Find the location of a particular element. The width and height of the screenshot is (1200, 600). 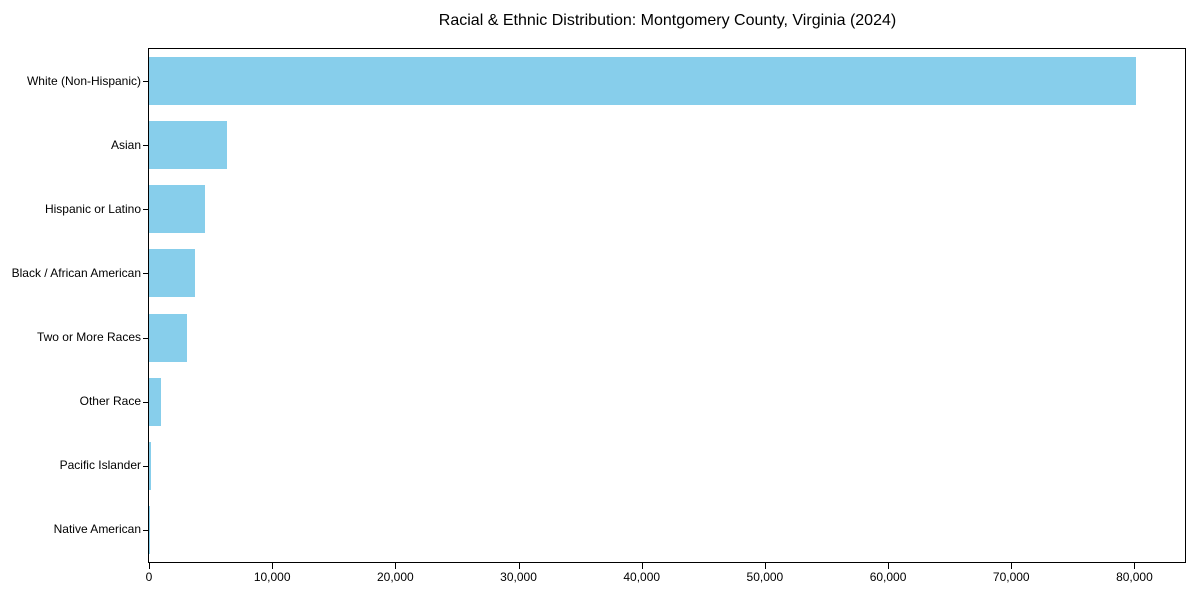

bar-hispanic-or-latino is located at coordinates (177, 209).